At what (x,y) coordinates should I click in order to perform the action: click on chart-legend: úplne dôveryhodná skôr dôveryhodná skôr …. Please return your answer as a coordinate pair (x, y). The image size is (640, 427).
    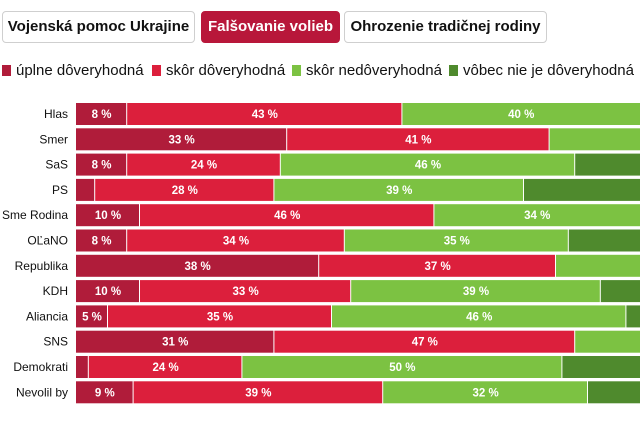
    Looking at the image, I should click on (320, 71).